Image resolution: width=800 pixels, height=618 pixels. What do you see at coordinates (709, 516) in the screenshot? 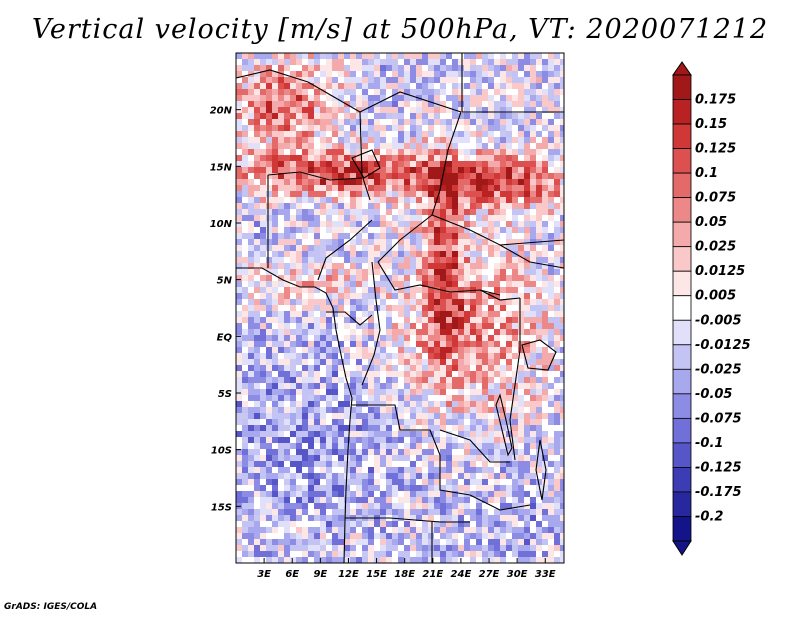
I see `colorbar-label: -0.2` at bounding box center [709, 516].